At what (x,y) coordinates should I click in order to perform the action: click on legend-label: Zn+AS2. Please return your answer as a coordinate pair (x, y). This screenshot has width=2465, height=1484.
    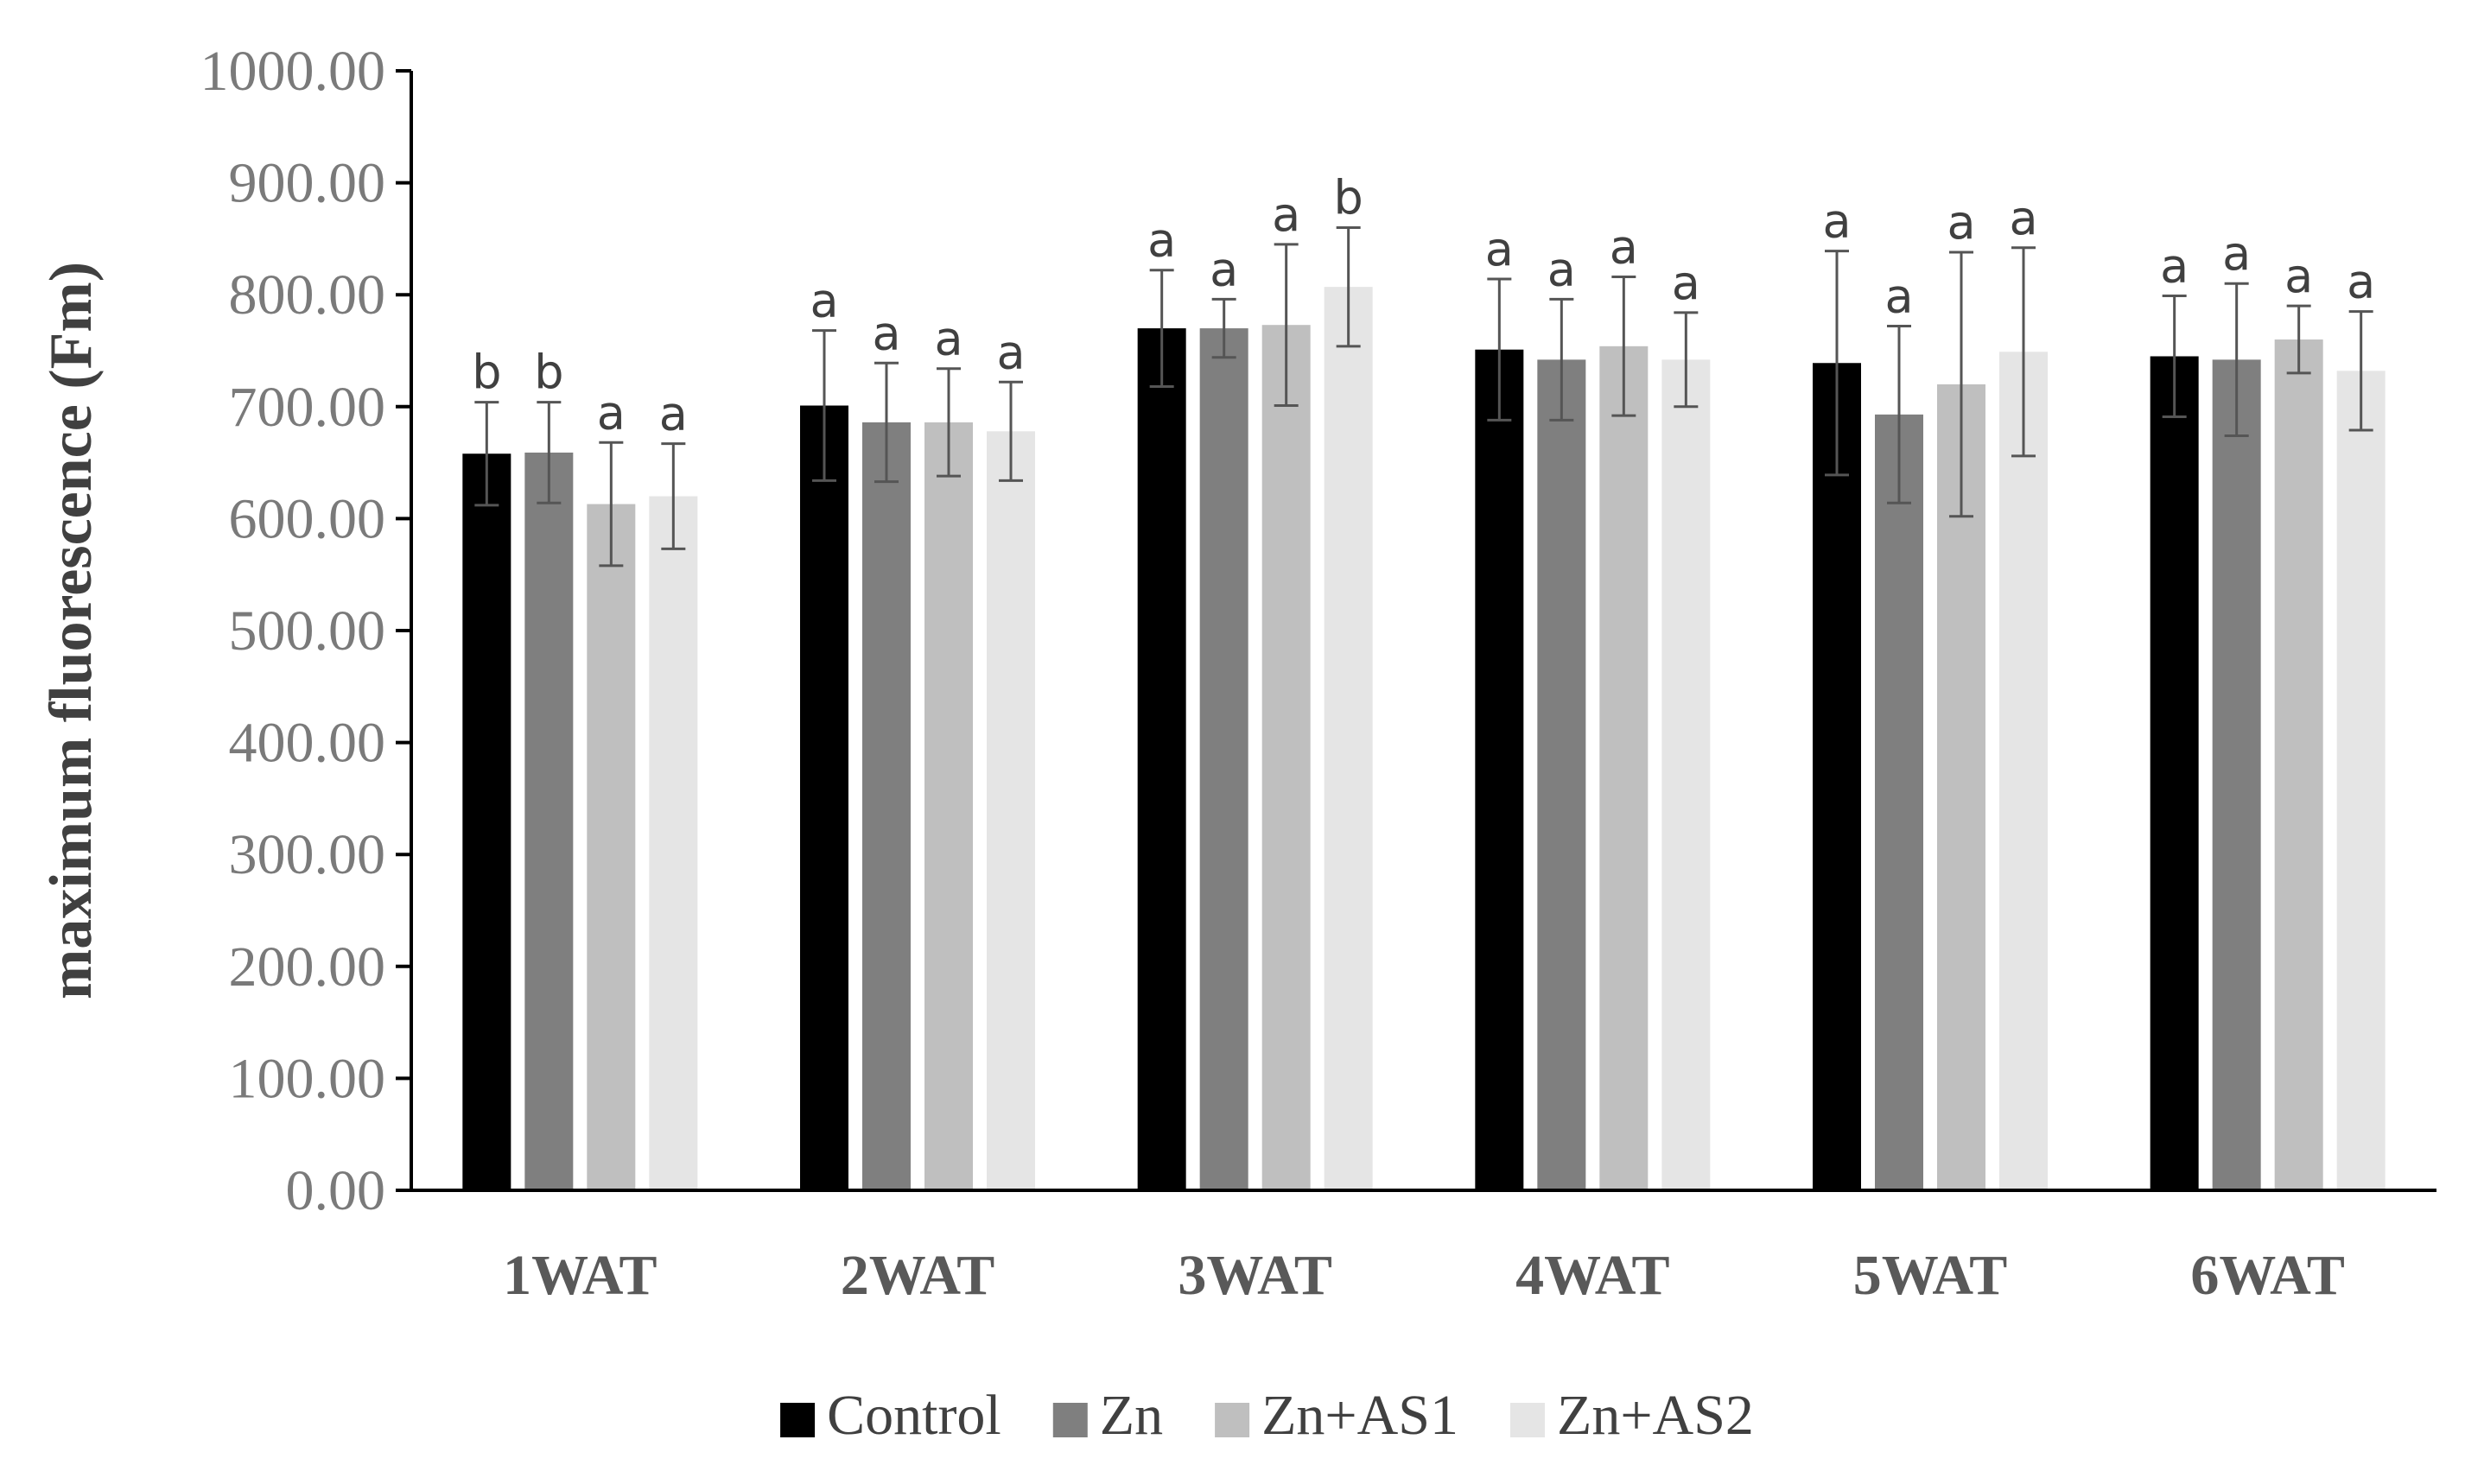
    Looking at the image, I should click on (1655, 1415).